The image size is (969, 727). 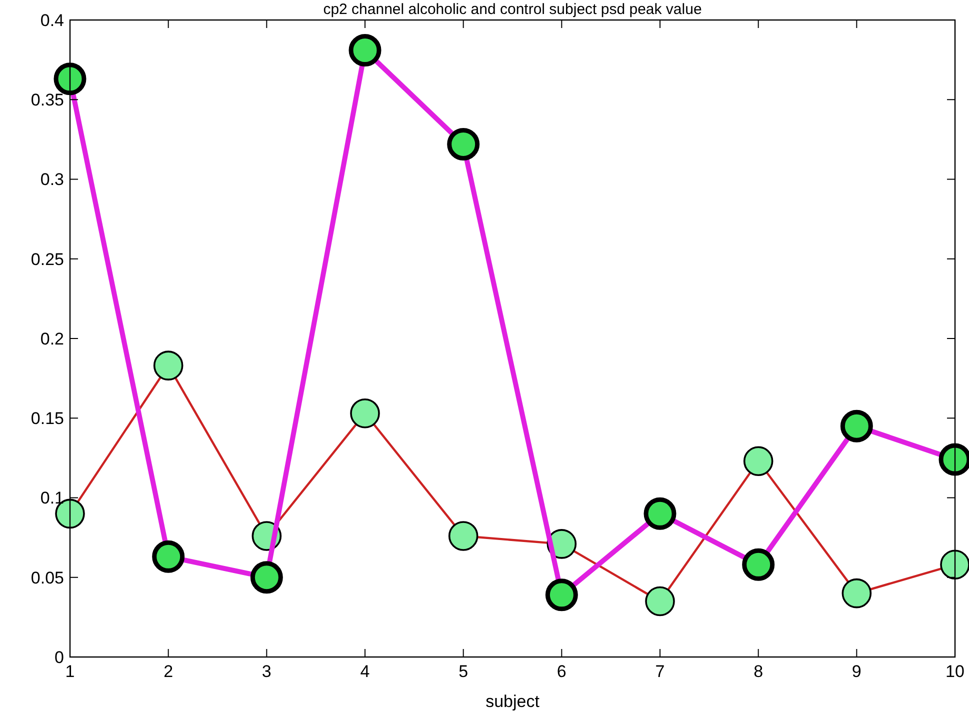 I want to click on x-tick-label: 4, so click(x=365, y=671).